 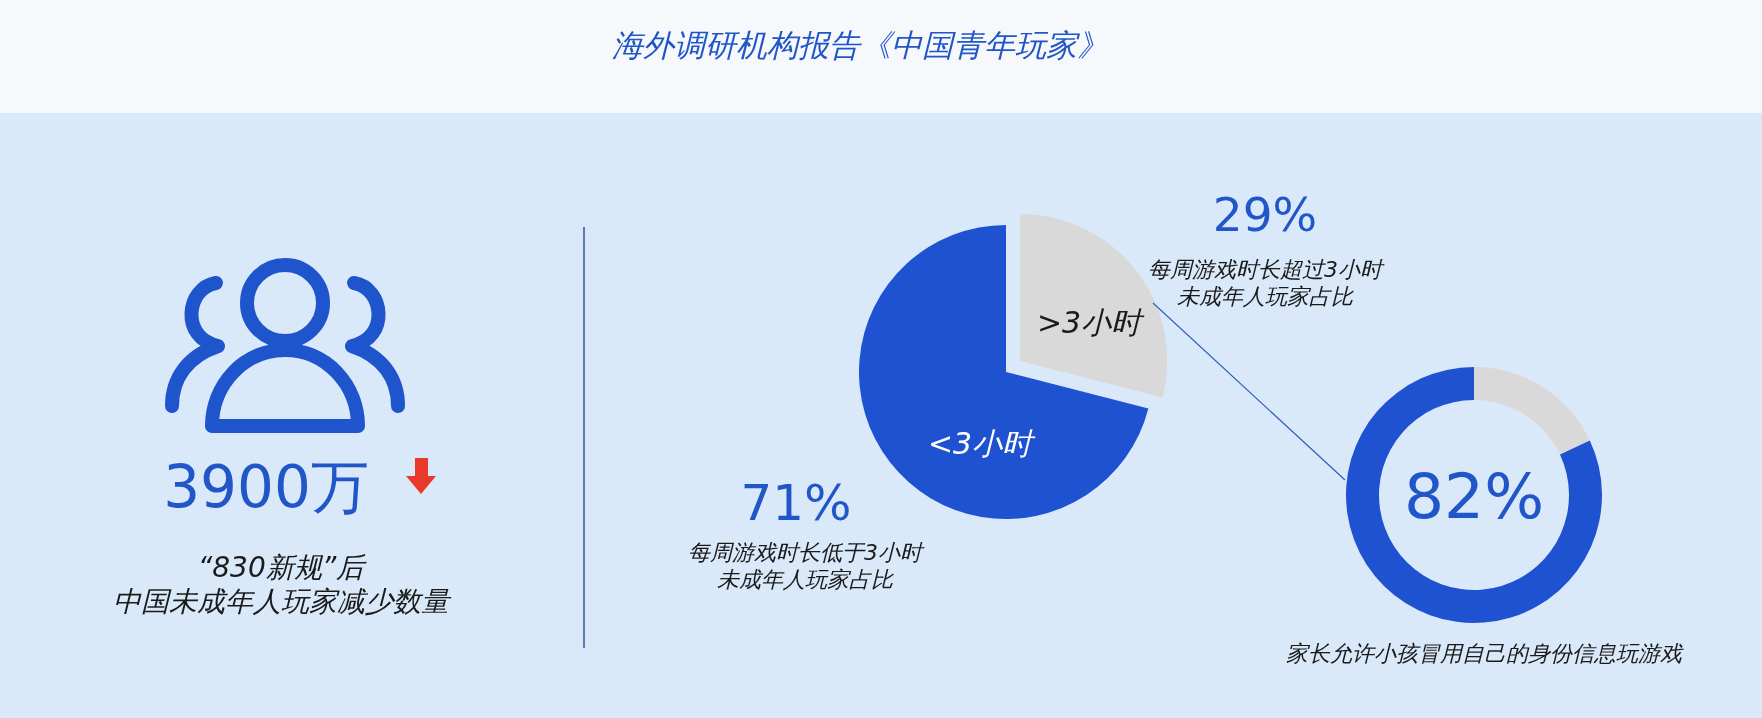 What do you see at coordinates (860, 45) in the screenshot?
I see `text: 海外调研机构报告《中国青年玩家》` at bounding box center [860, 45].